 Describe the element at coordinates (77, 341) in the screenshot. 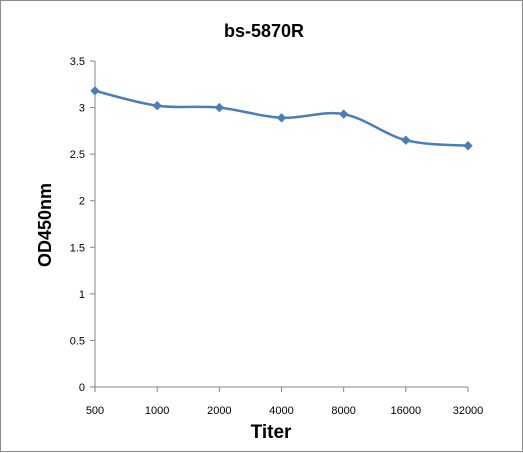

I see `y-tick-label: 0.5` at that location.